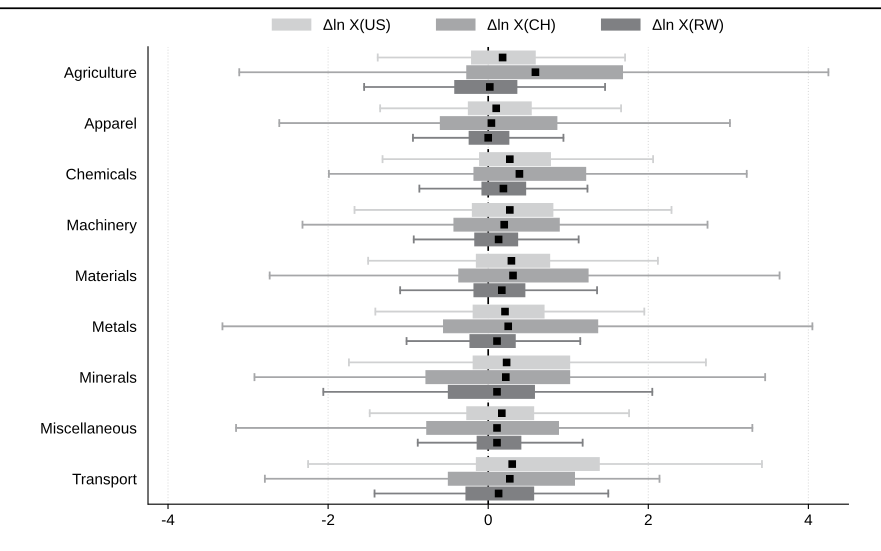  Describe the element at coordinates (488, 520) in the screenshot. I see `x-tick-label: 0` at that location.